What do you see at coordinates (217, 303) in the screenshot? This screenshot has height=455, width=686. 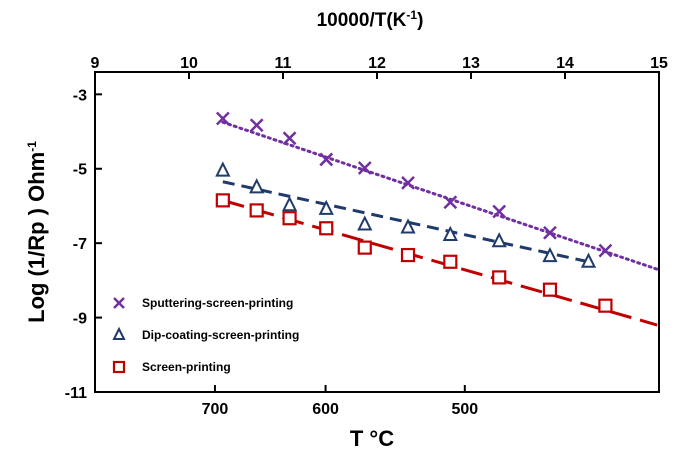 I see `legend-label: Sputtering-screen-printing` at bounding box center [217, 303].